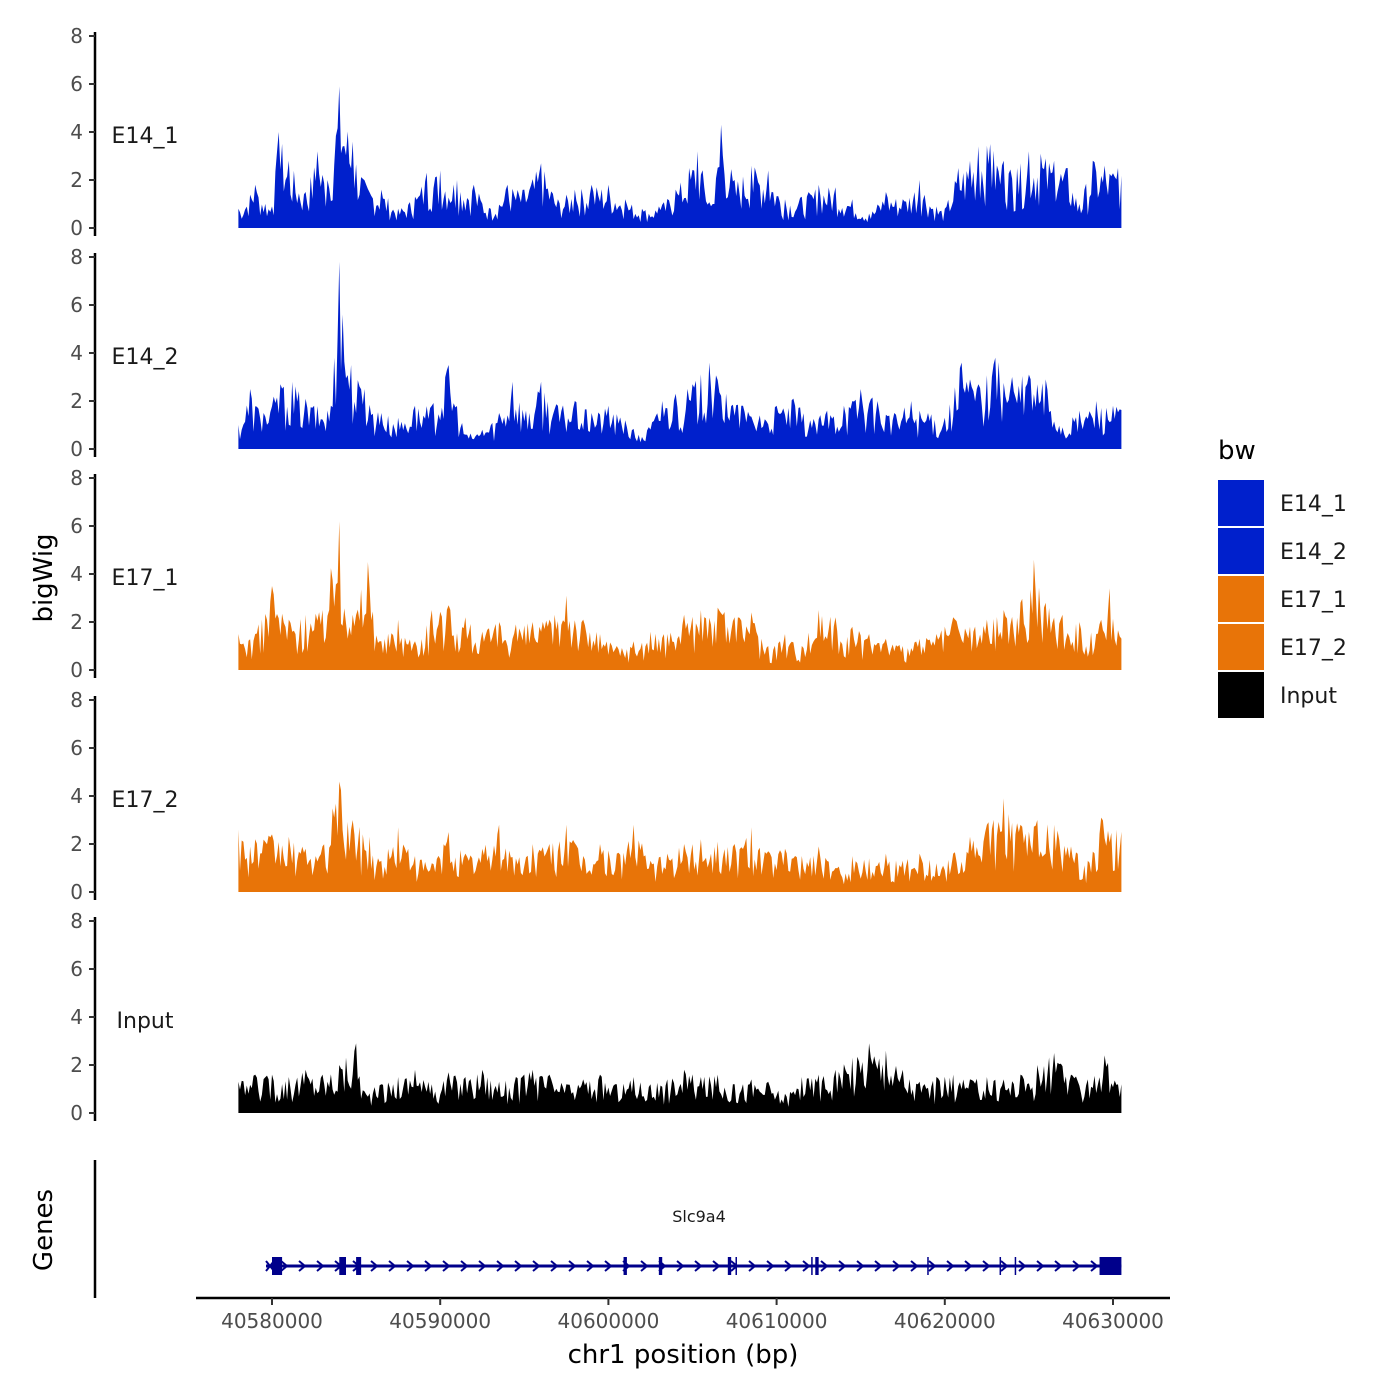 The height and width of the screenshot is (1400, 1400). I want to click on legend-title: bw, so click(1237, 451).